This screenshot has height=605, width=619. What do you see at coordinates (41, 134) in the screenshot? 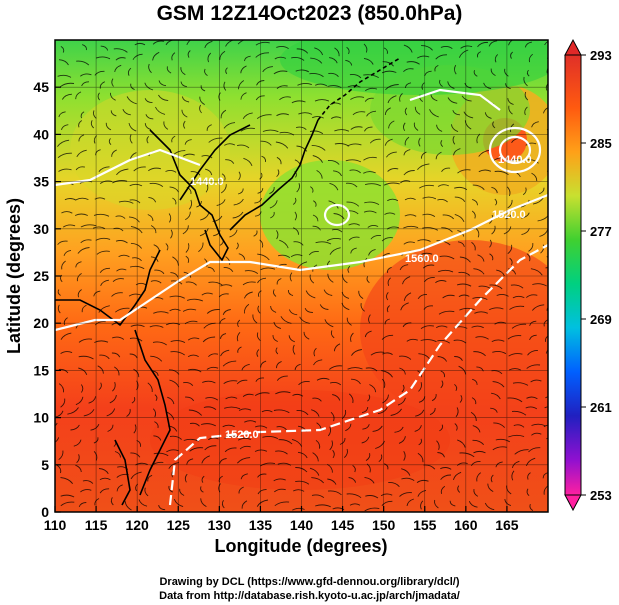
I see `y-tick-label: 40` at bounding box center [41, 134].